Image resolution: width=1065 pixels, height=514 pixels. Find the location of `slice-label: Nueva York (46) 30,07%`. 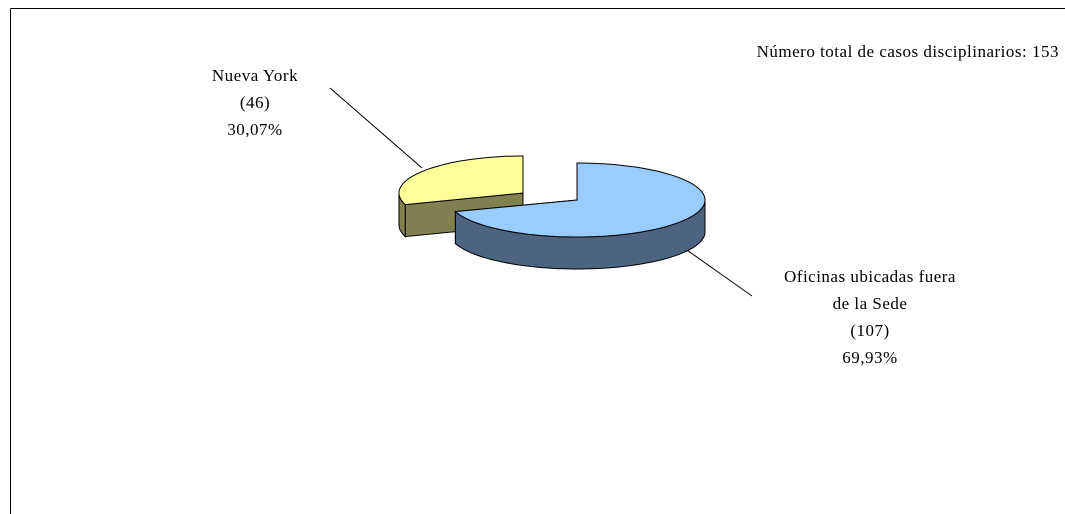

slice-label: Nueva York (46) 30,07% is located at coordinates (255, 102).